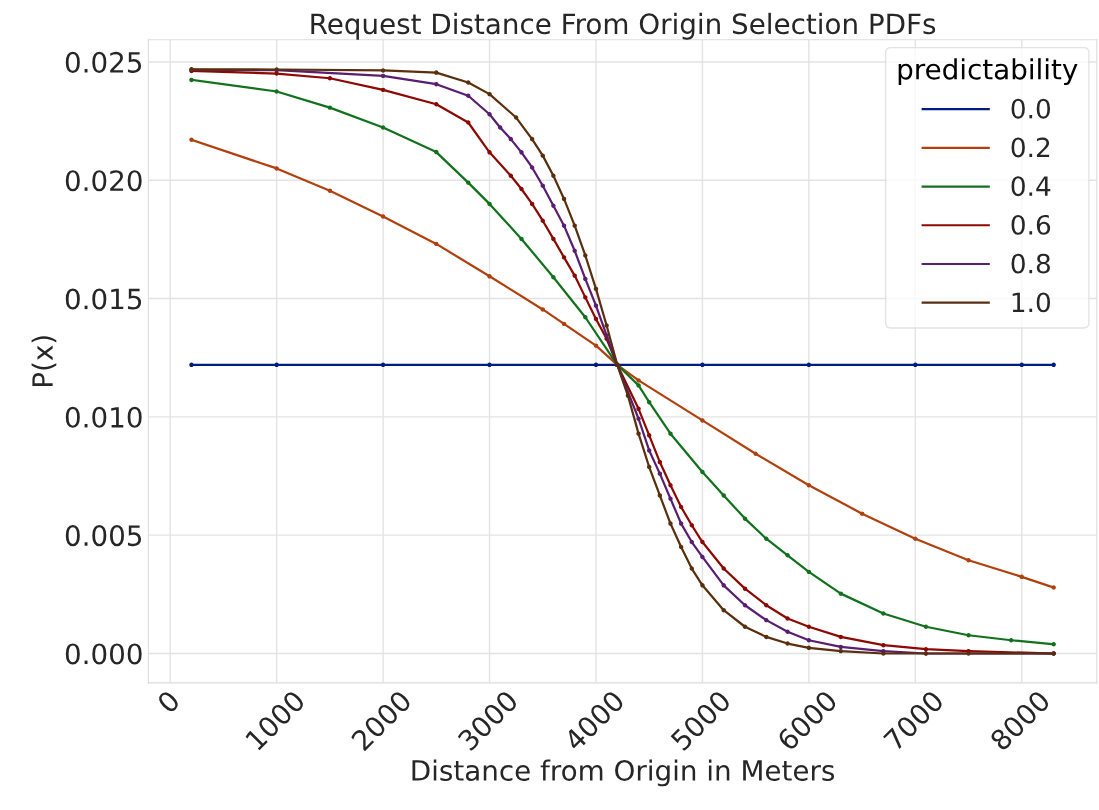 The image size is (1099, 810). I want to click on y-tick-label: 0.005, so click(103, 536).